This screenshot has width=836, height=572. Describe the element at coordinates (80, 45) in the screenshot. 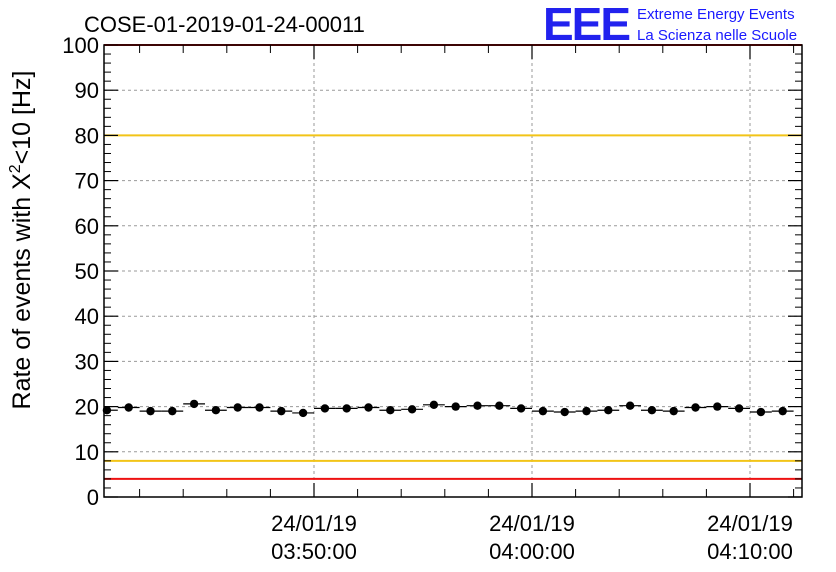

I see `y-tick-label: 100` at that location.